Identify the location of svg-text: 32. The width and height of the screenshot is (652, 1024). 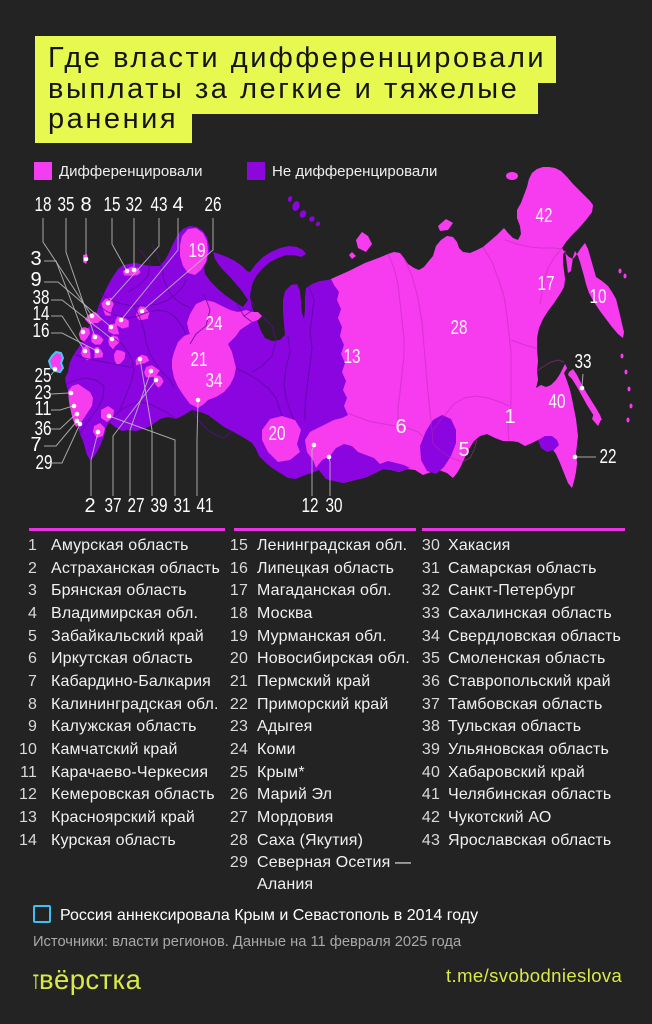
(134, 205).